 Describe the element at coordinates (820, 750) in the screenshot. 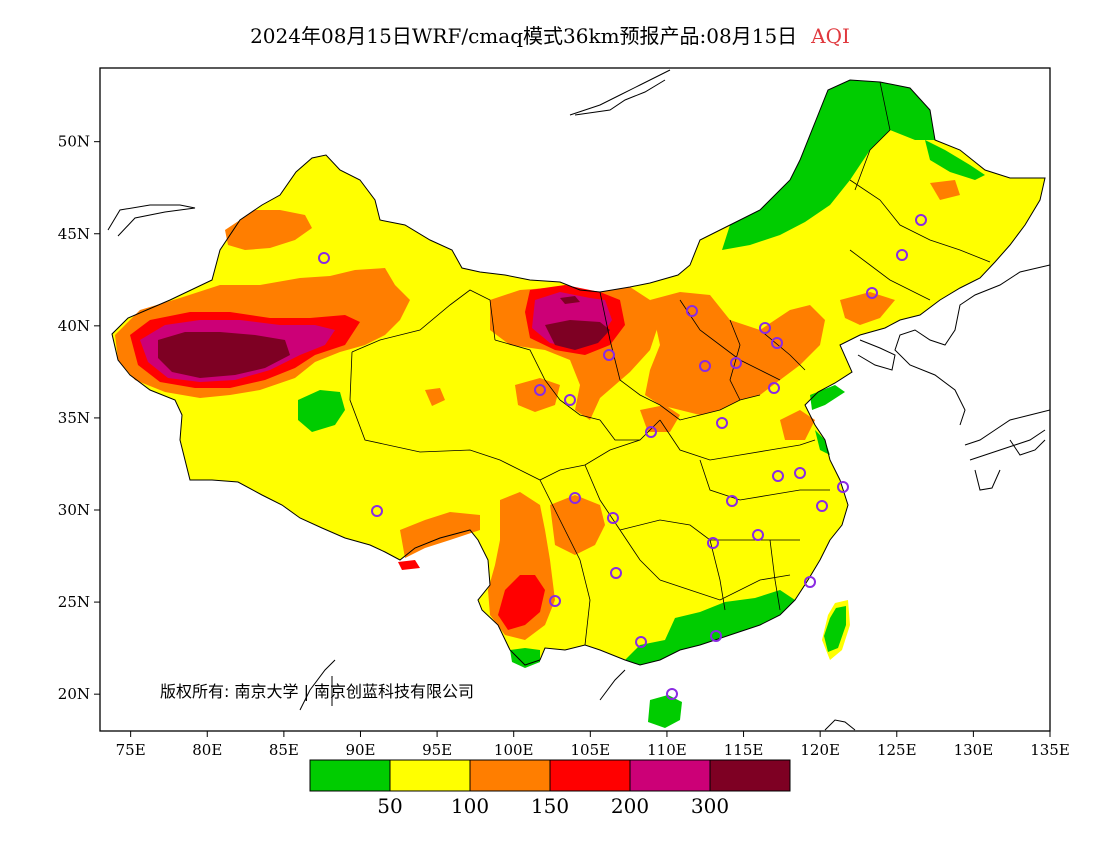

I see `lon-tick-label: 120E` at that location.